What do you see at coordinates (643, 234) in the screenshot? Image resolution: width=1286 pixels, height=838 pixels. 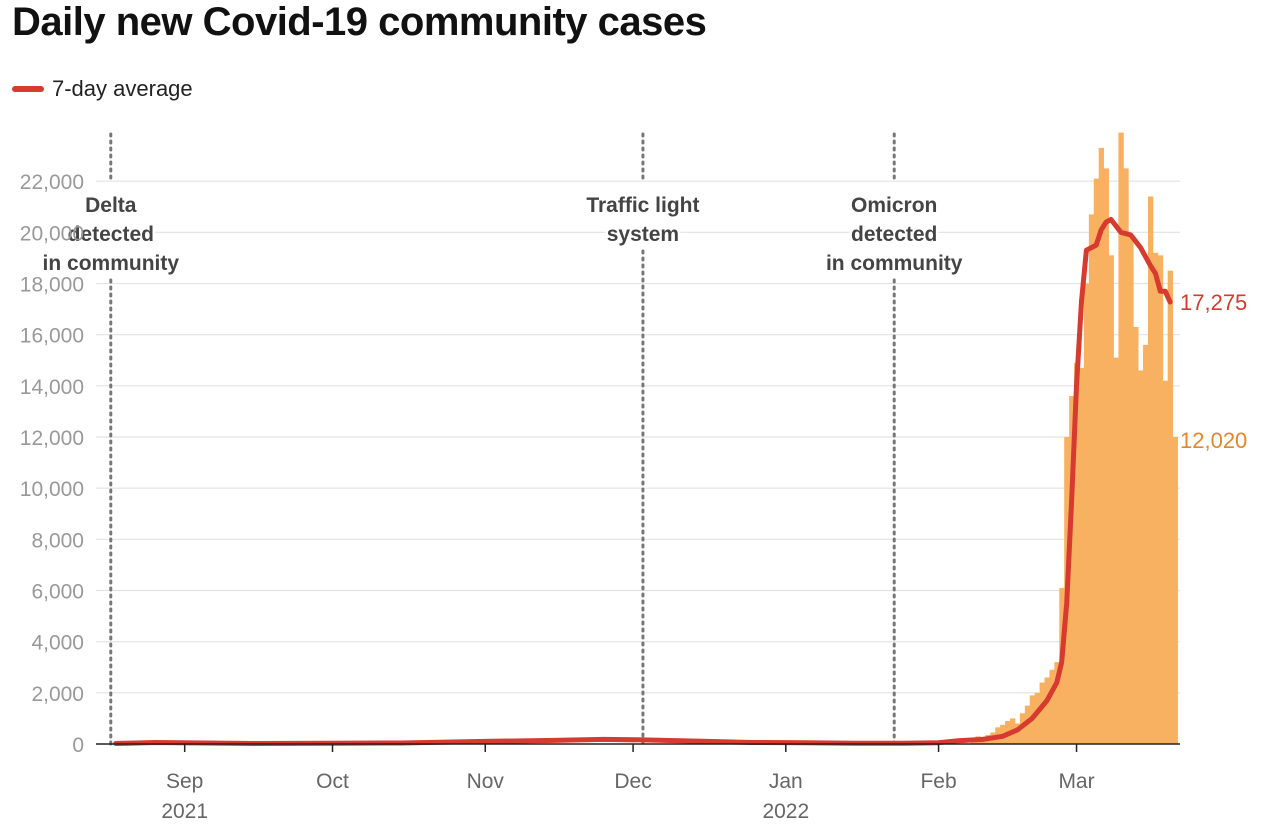 I see `event-annotation-text: system` at bounding box center [643, 234].